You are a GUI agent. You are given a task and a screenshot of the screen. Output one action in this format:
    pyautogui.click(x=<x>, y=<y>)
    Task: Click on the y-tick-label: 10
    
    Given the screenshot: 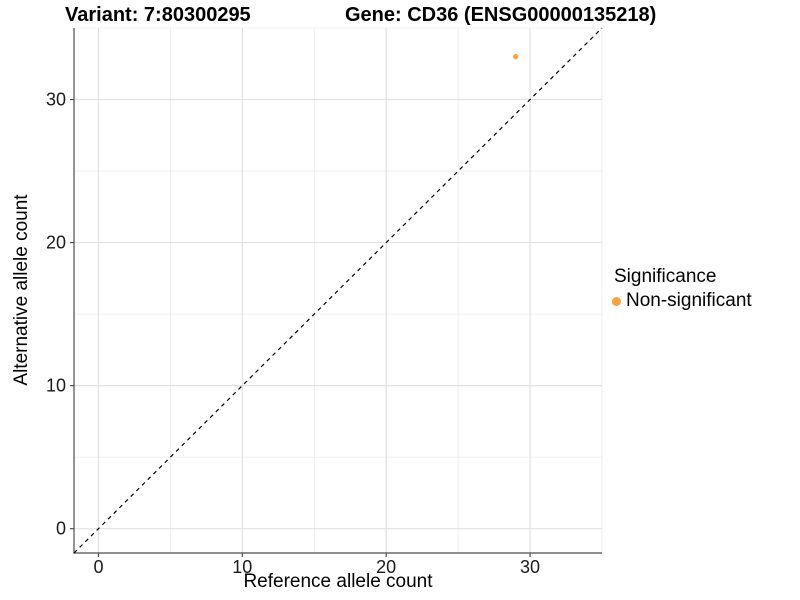 What is the action you would take?
    pyautogui.click(x=56, y=386)
    